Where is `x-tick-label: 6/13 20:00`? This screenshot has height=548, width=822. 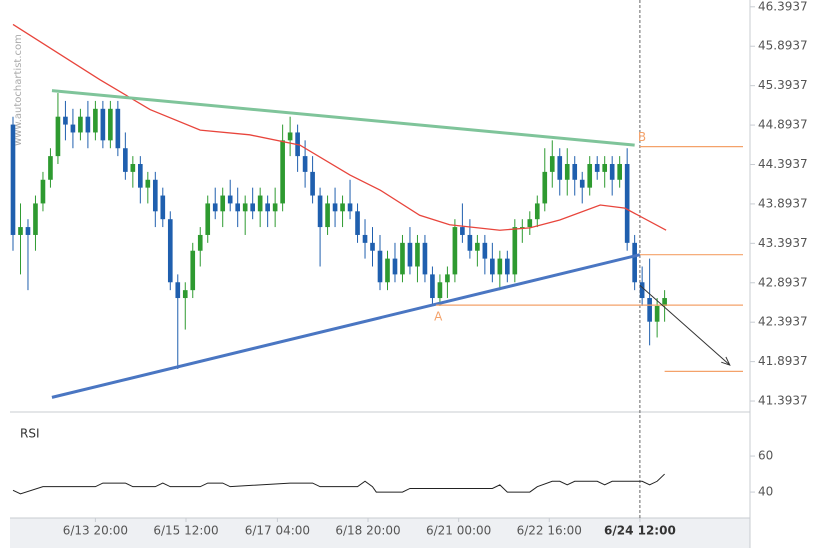 x-tick-label: 6/13 20:00 is located at coordinates (95, 531).